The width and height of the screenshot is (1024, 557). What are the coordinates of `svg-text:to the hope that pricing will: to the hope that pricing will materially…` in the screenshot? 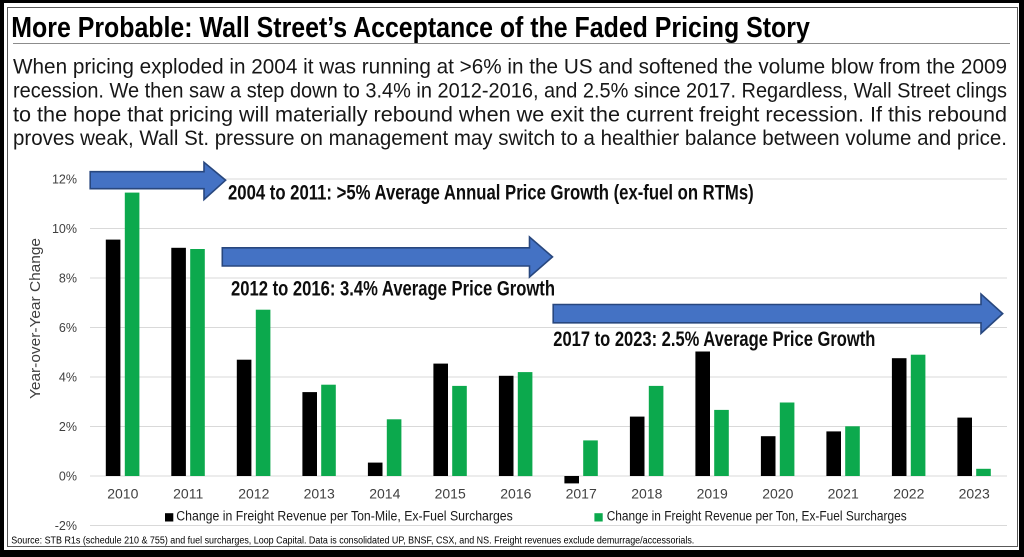 It's located at (510, 114).